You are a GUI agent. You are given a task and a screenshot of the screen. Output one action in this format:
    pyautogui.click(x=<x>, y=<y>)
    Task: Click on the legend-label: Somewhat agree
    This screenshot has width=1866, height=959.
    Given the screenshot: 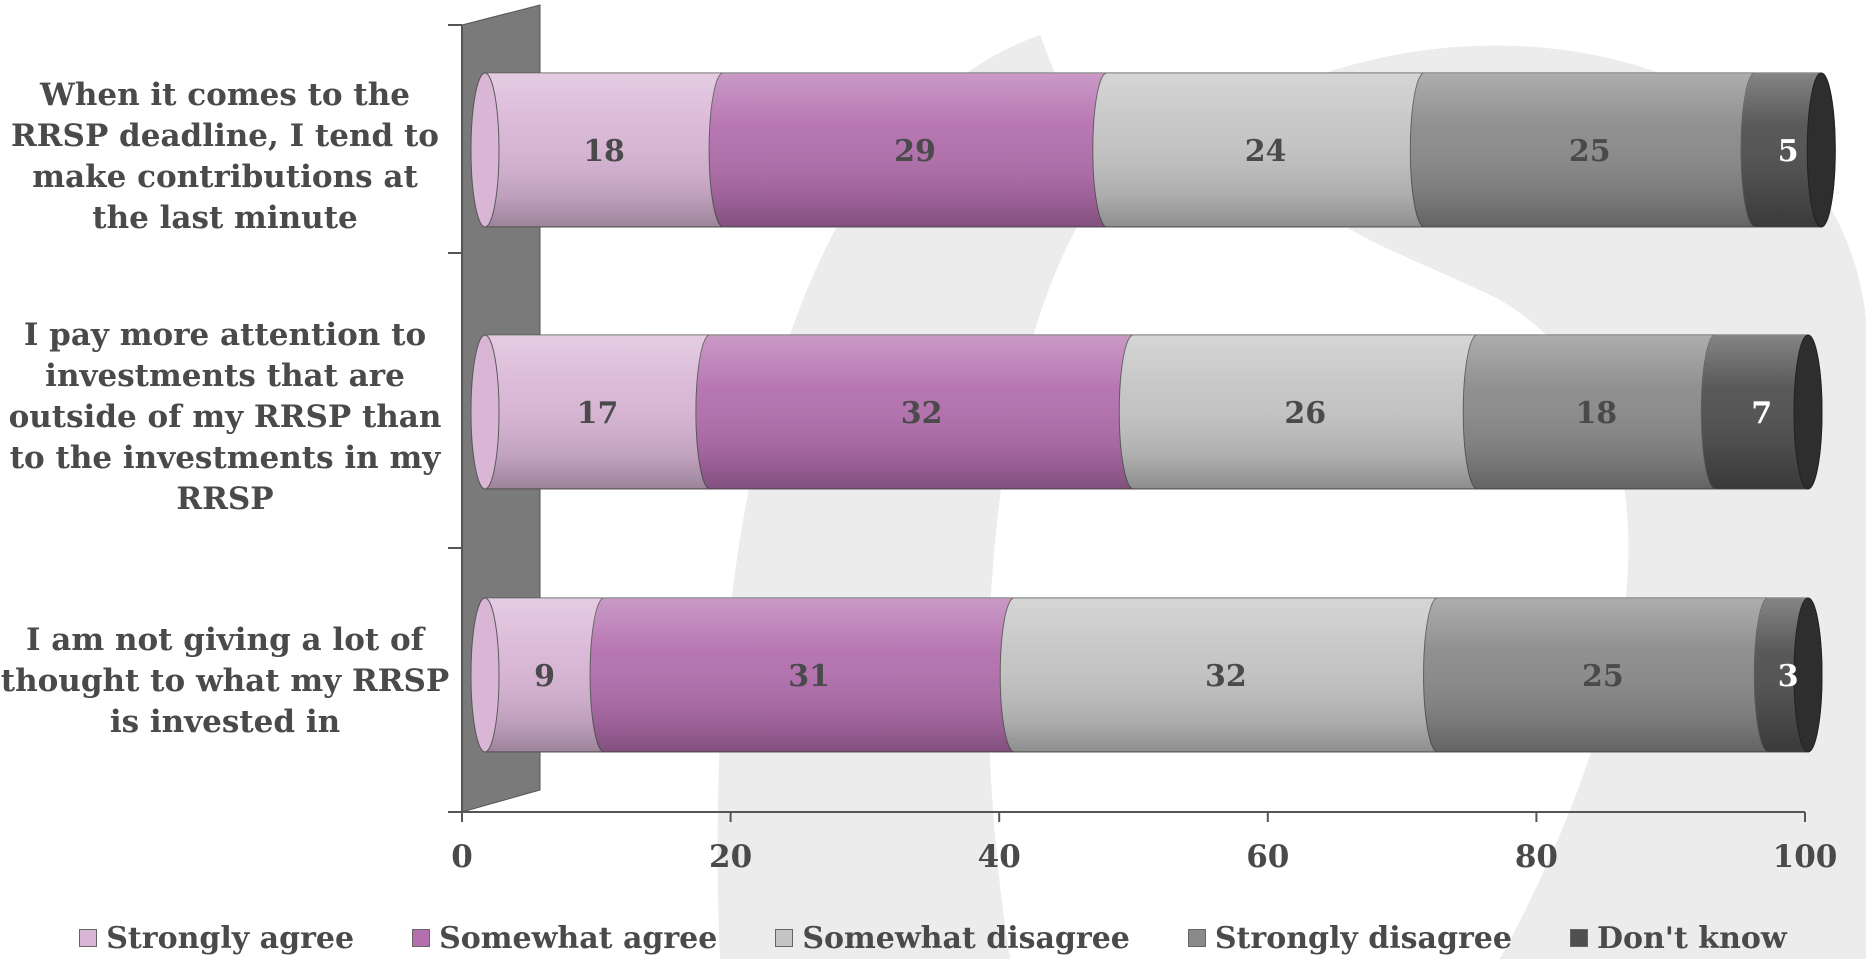 What is the action you would take?
    pyautogui.click(x=578, y=938)
    